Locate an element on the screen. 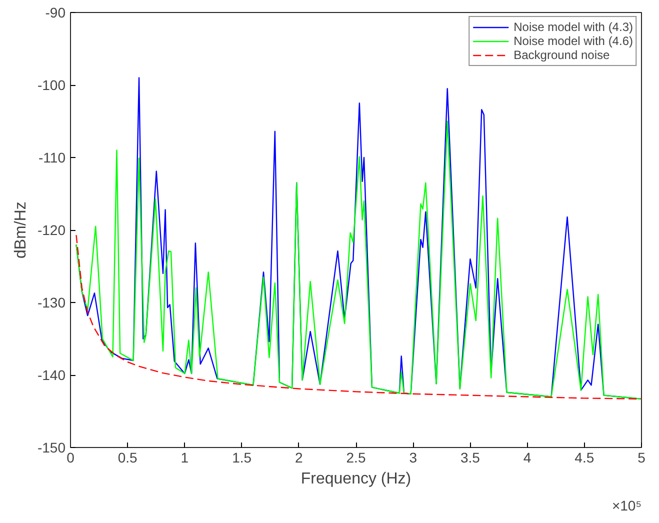 The height and width of the screenshot is (523, 659). x-tick-label: 1 is located at coordinates (184, 458).